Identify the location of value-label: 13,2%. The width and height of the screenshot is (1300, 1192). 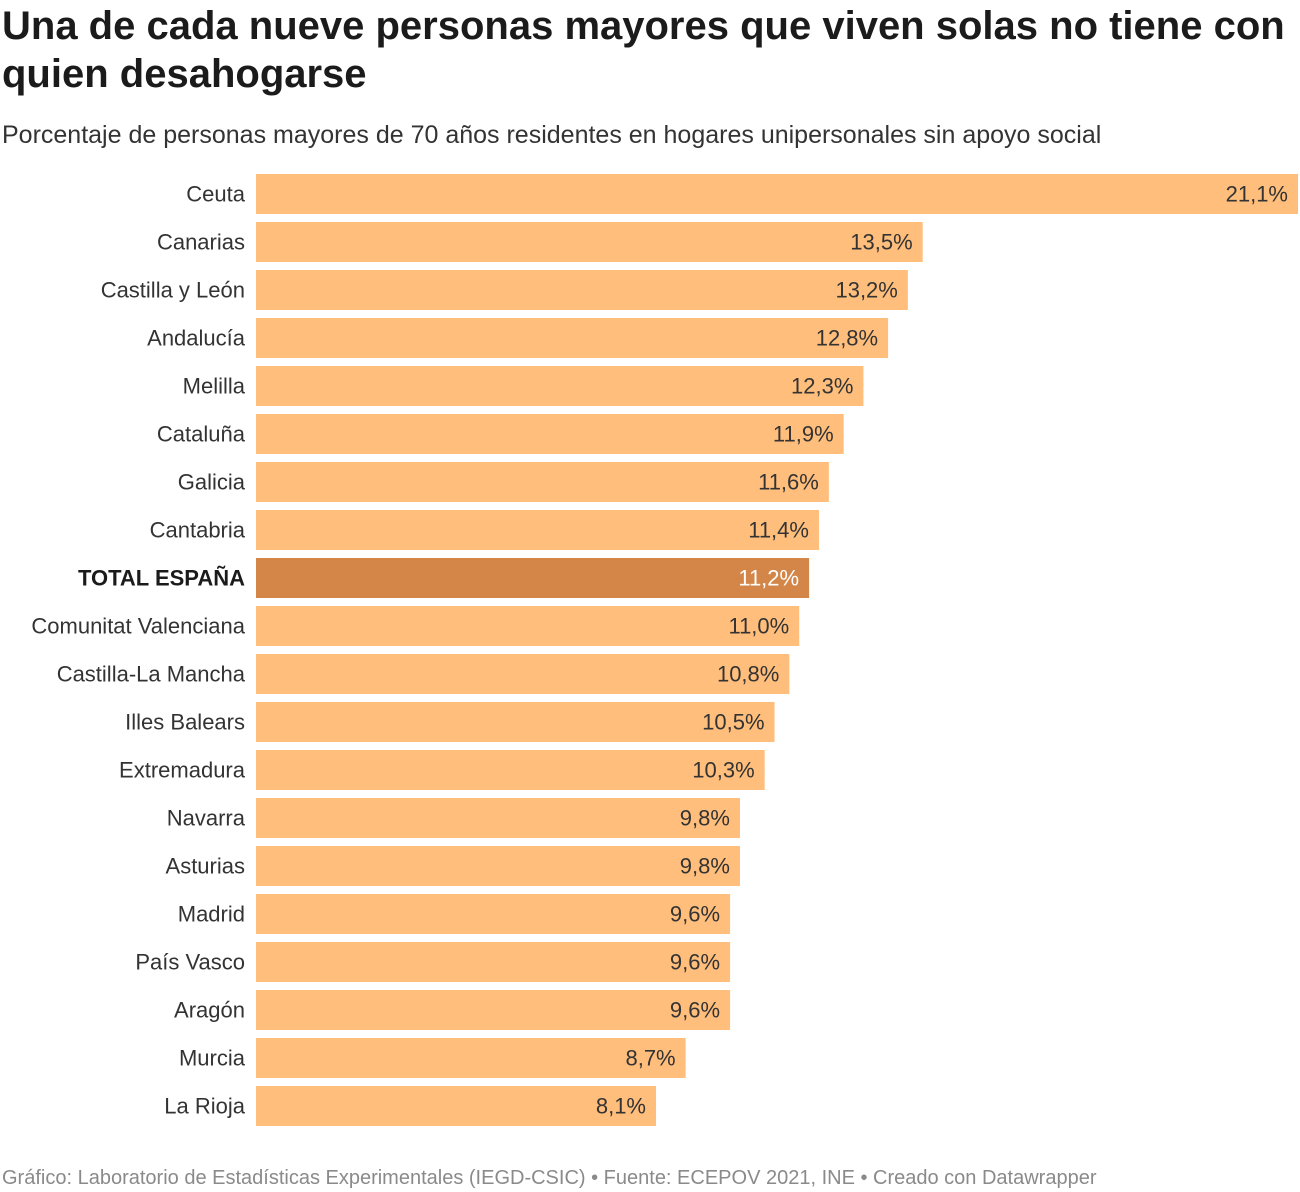
(866, 290).